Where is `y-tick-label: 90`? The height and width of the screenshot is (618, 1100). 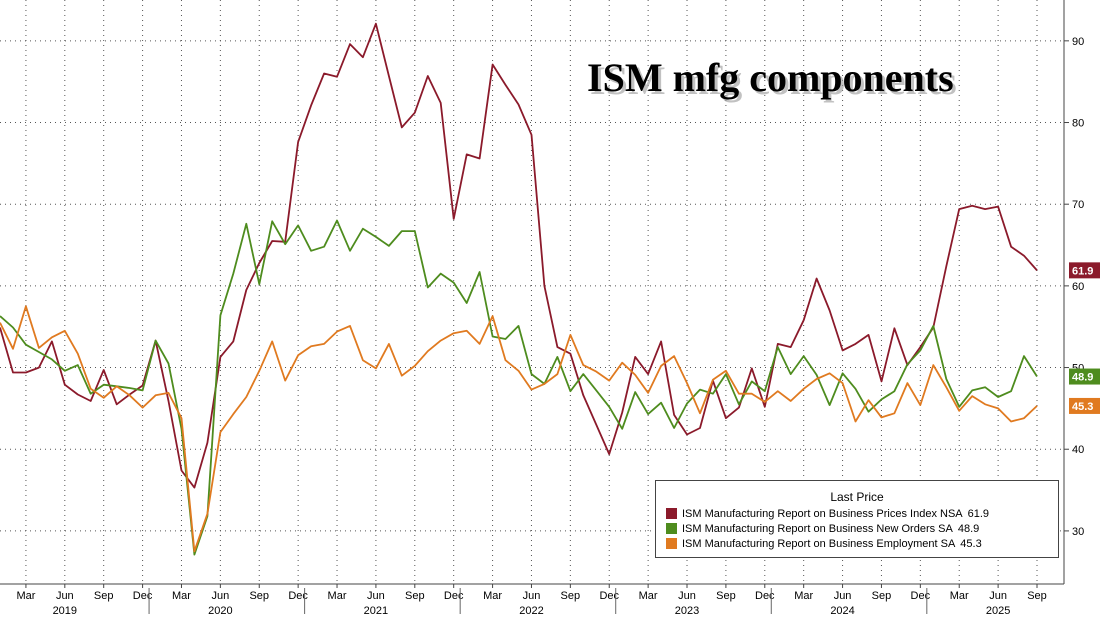 y-tick-label: 90 is located at coordinates (1078, 42).